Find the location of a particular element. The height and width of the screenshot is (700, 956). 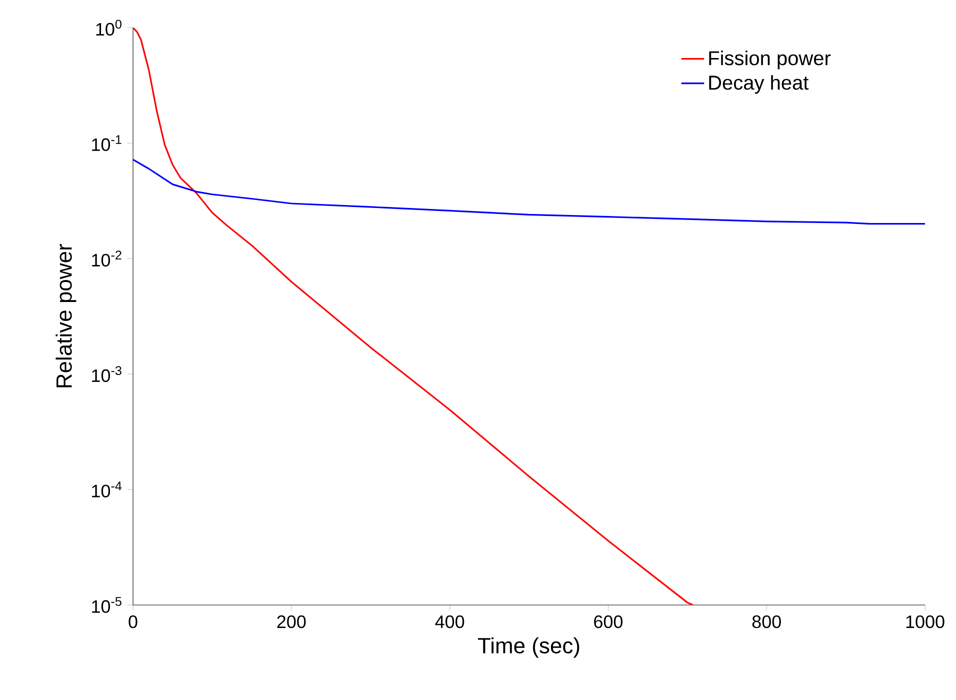

x-tick-label: 0 is located at coordinates (133, 621).